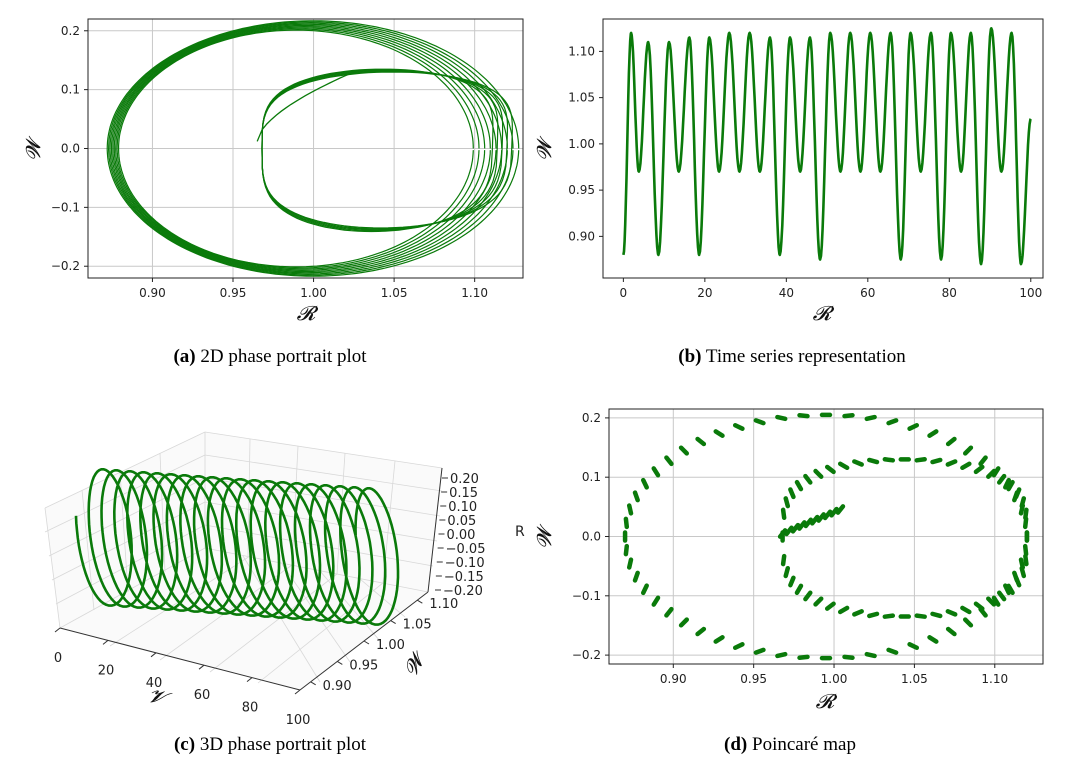 Image resolution: width=1069 pixels, height=761 pixels. I want to click on panel-c-xtick-label: 60, so click(202, 695).